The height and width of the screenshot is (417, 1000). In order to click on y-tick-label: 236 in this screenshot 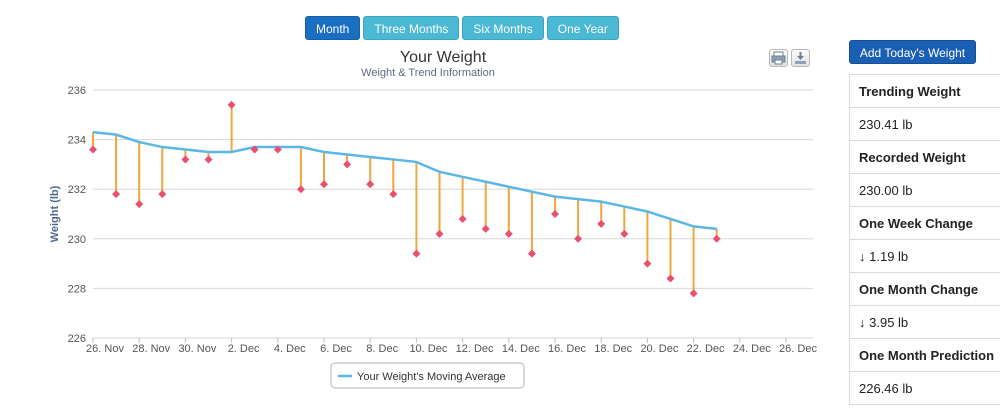, I will do `click(77, 91)`.